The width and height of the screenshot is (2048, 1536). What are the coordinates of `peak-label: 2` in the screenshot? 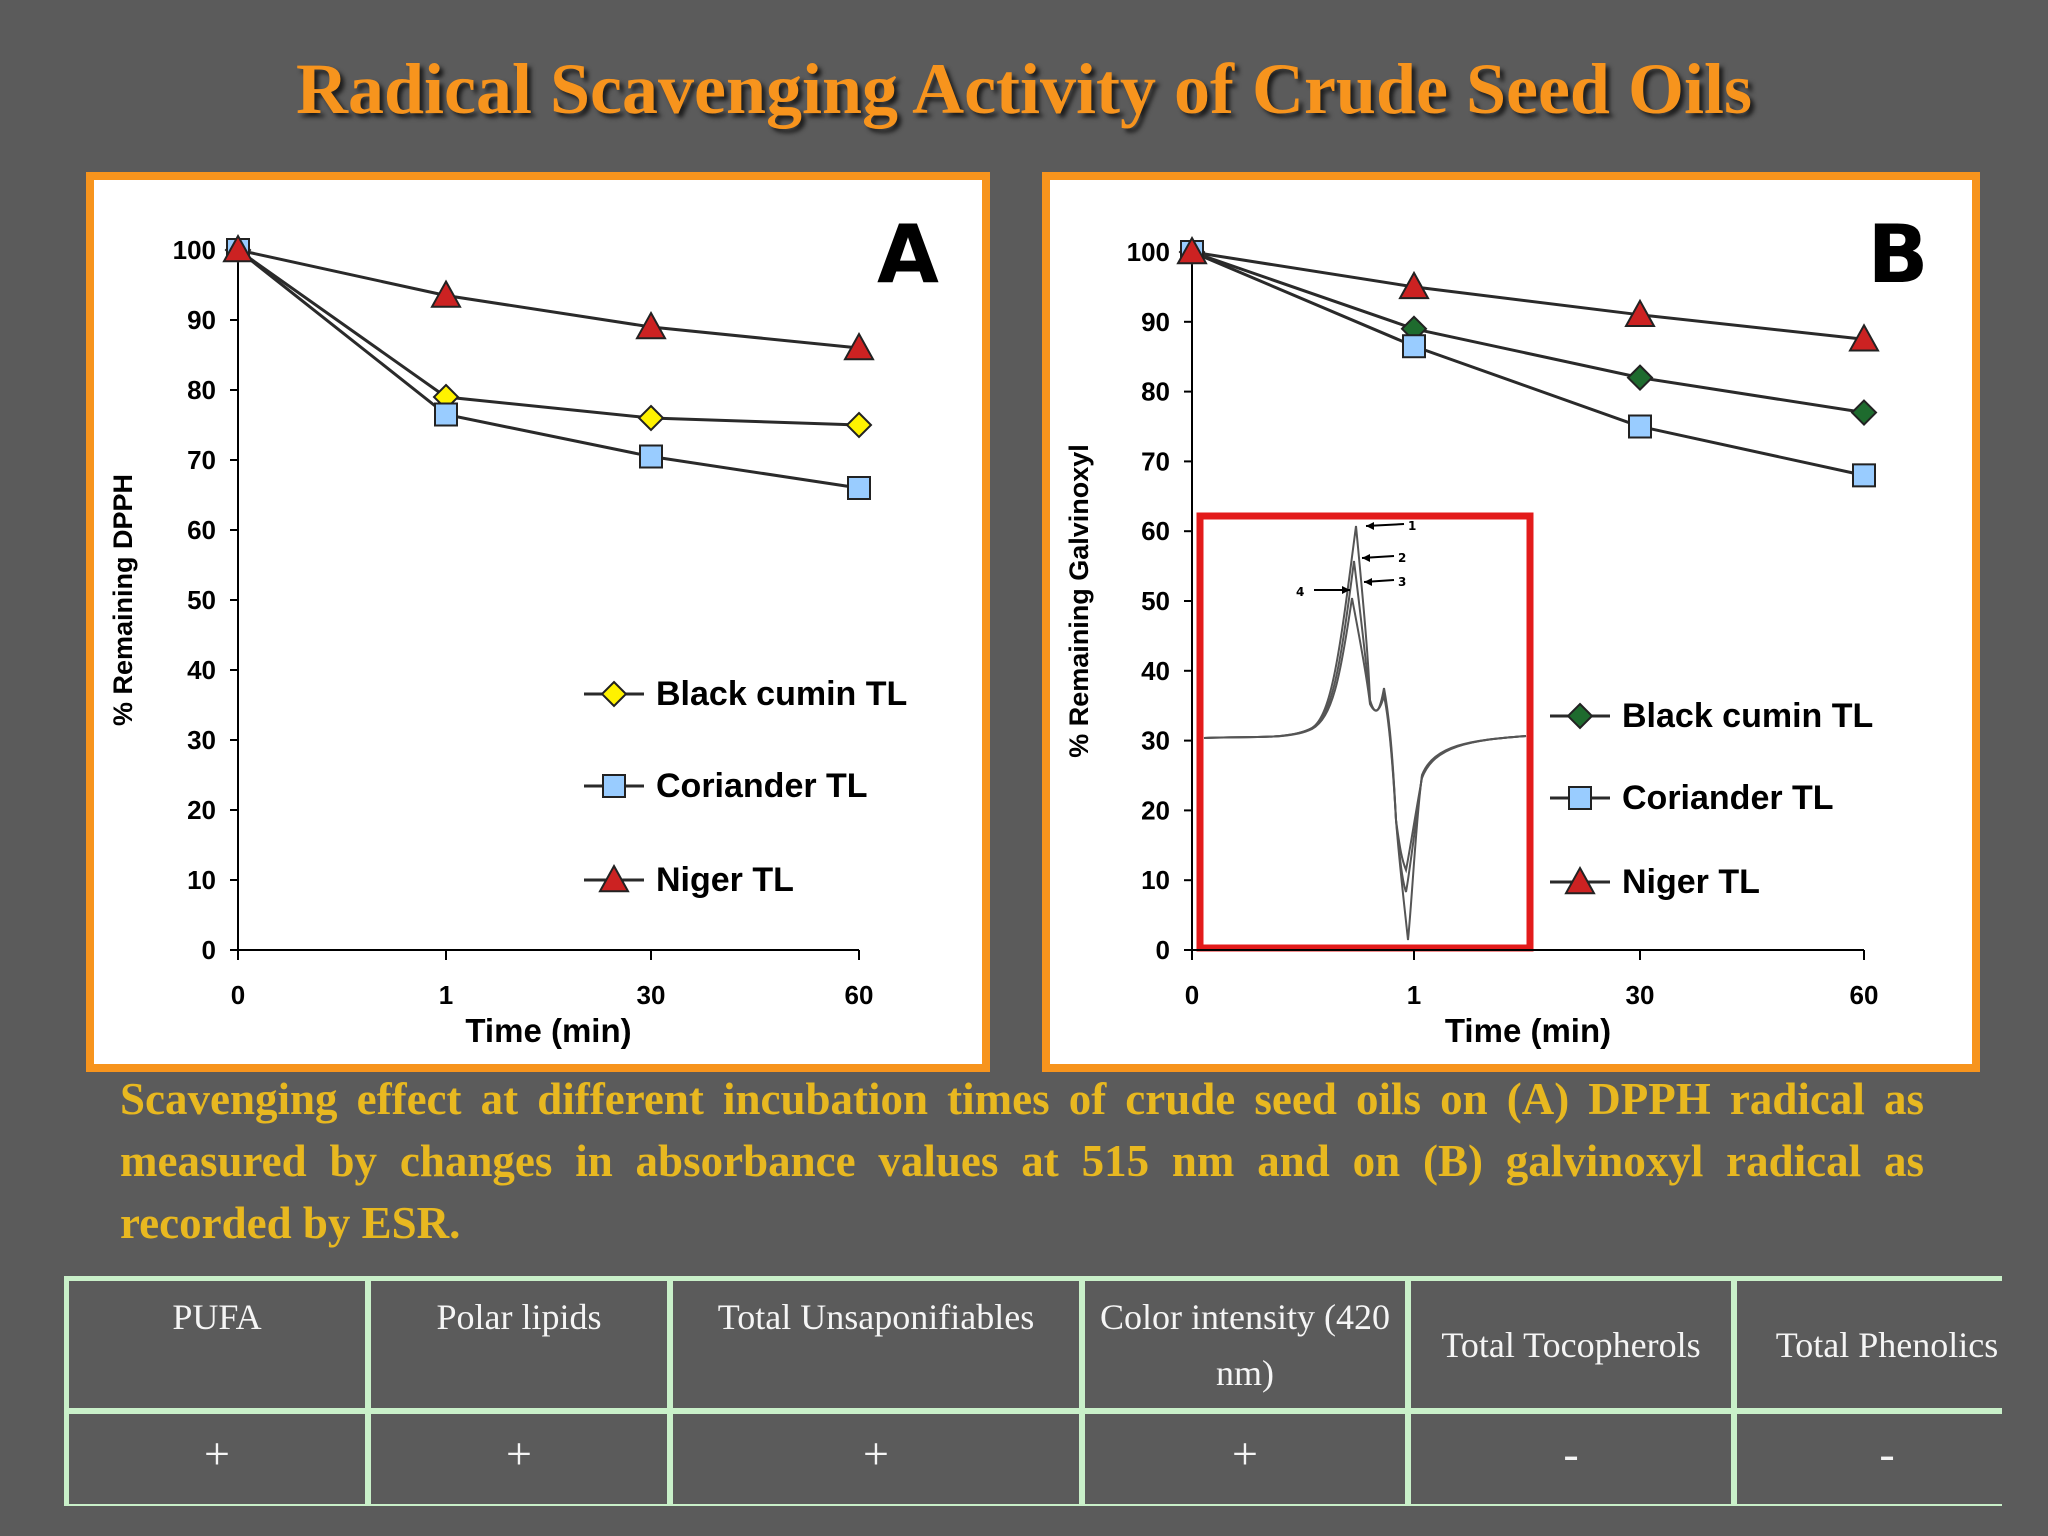 It's located at (1402, 558).